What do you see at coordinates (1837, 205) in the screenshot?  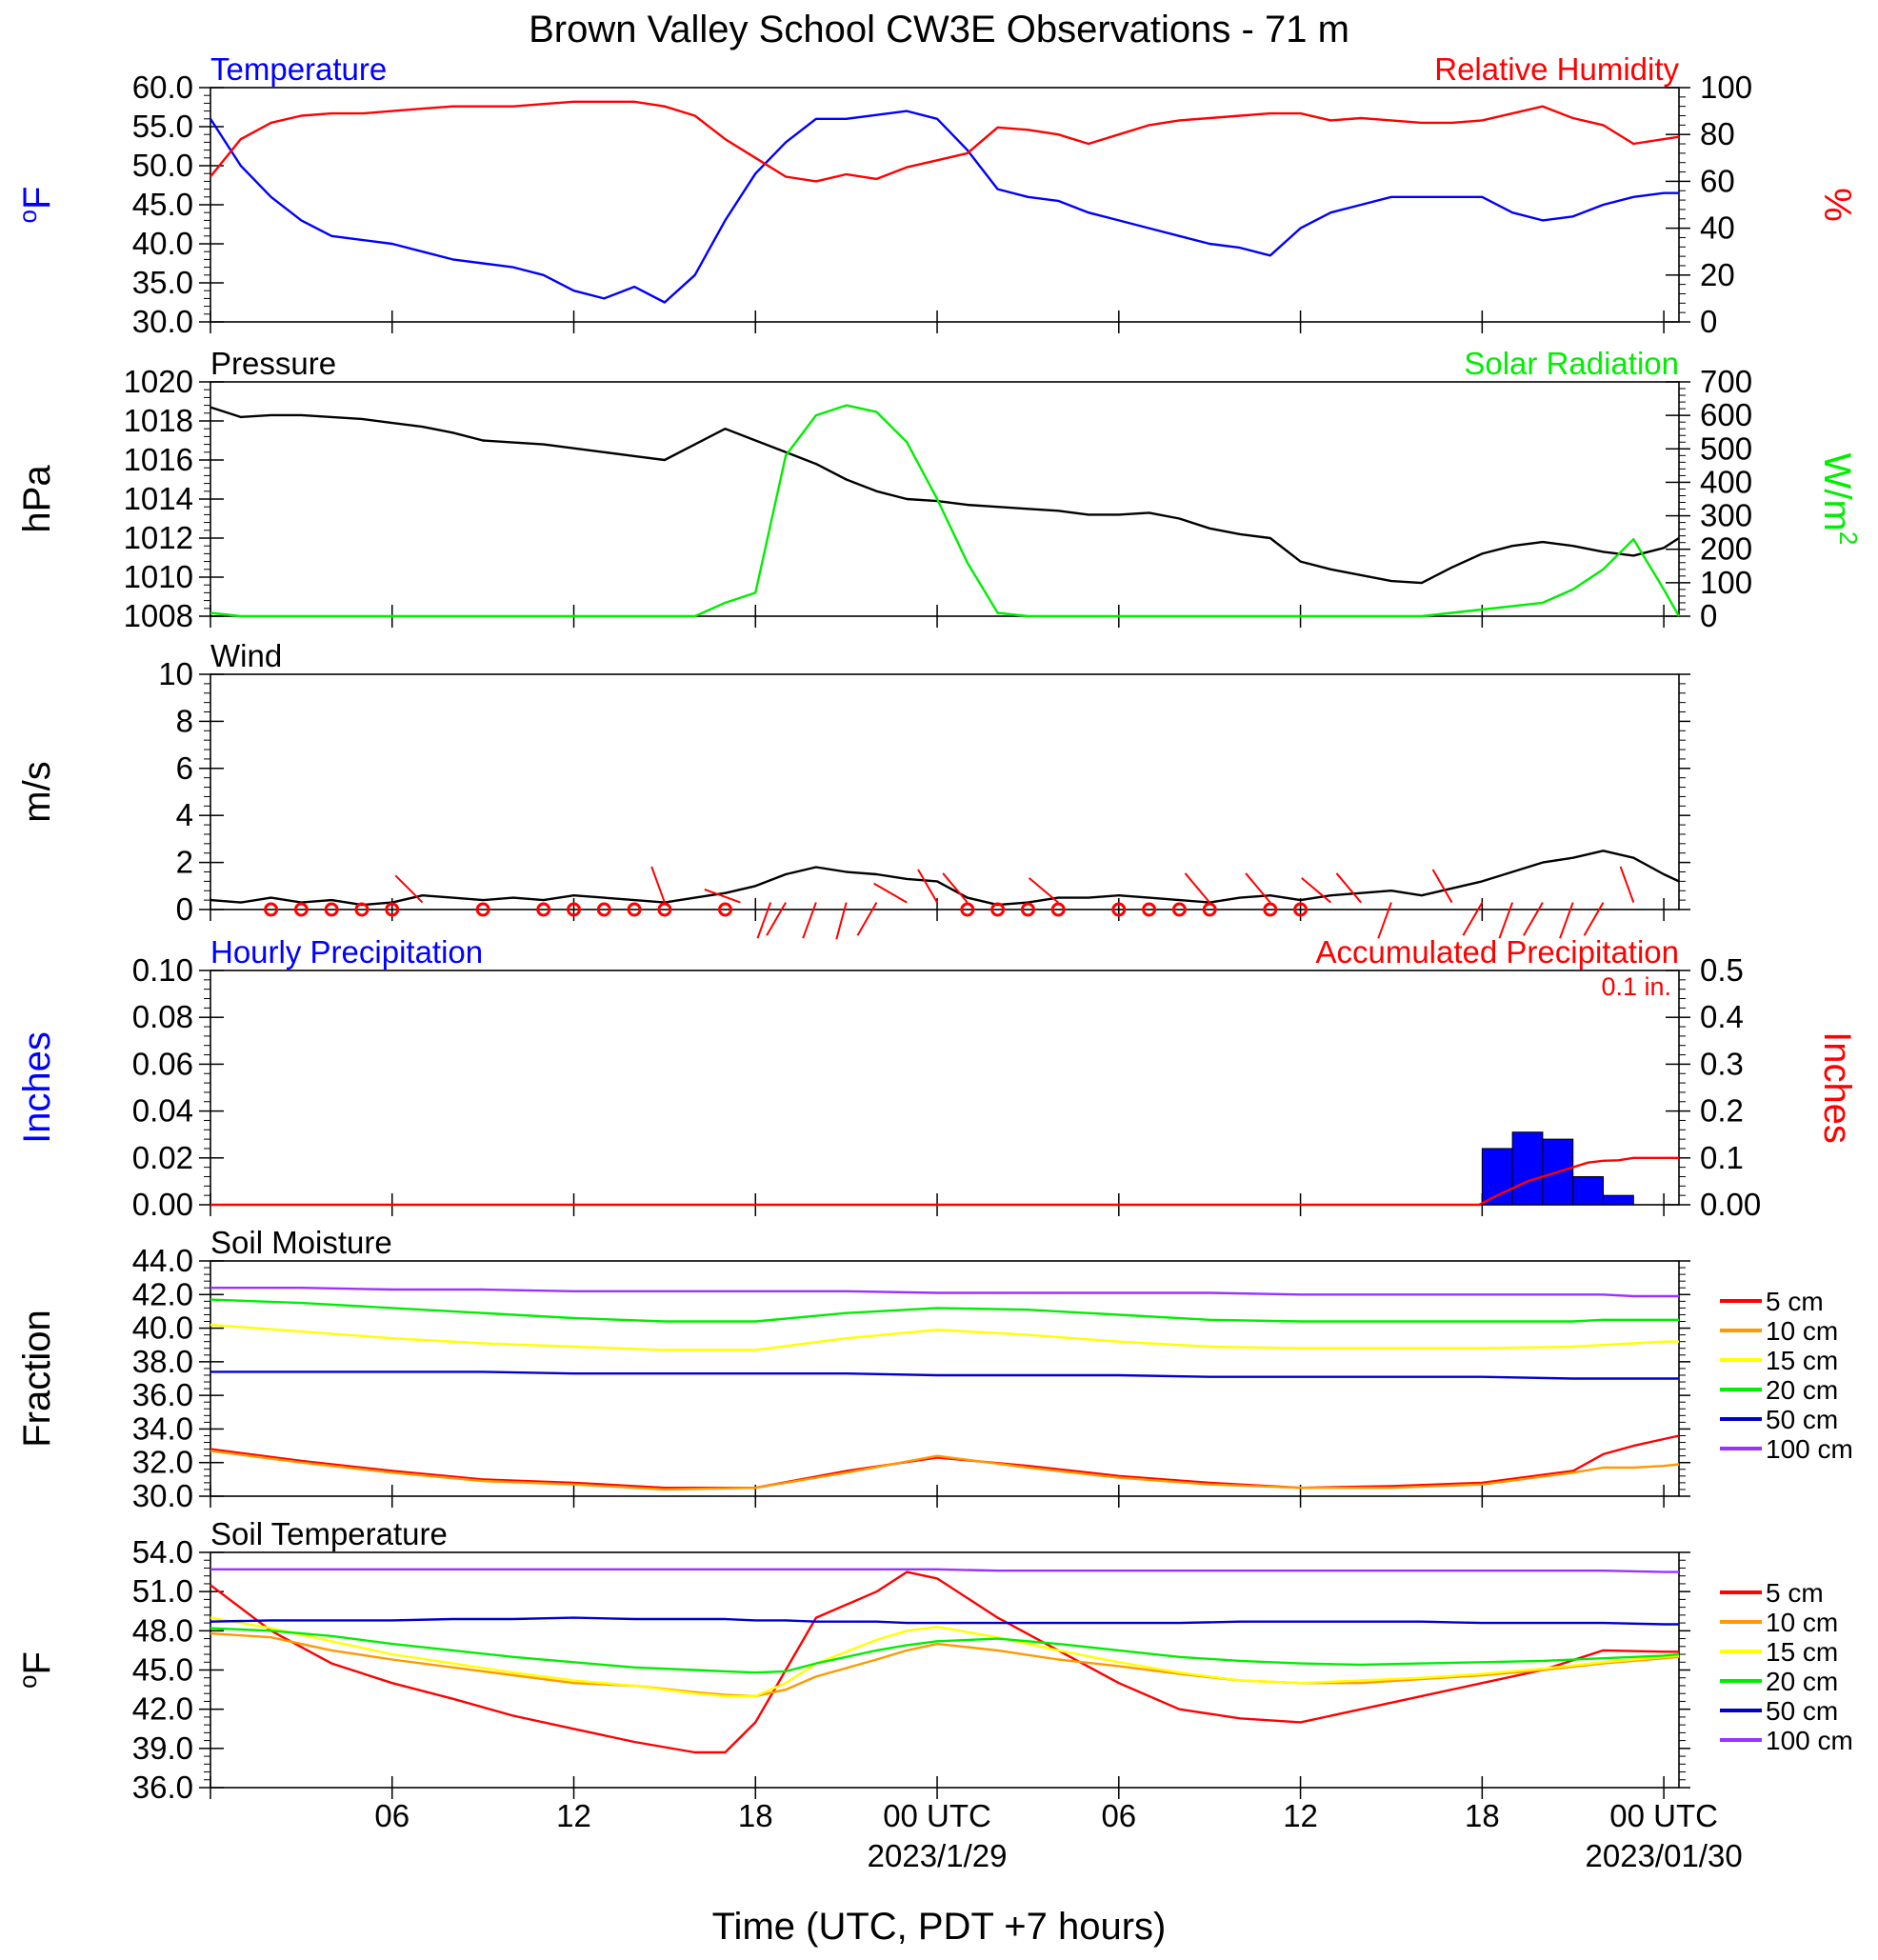 I see `y-axis-label-right: %` at bounding box center [1837, 205].